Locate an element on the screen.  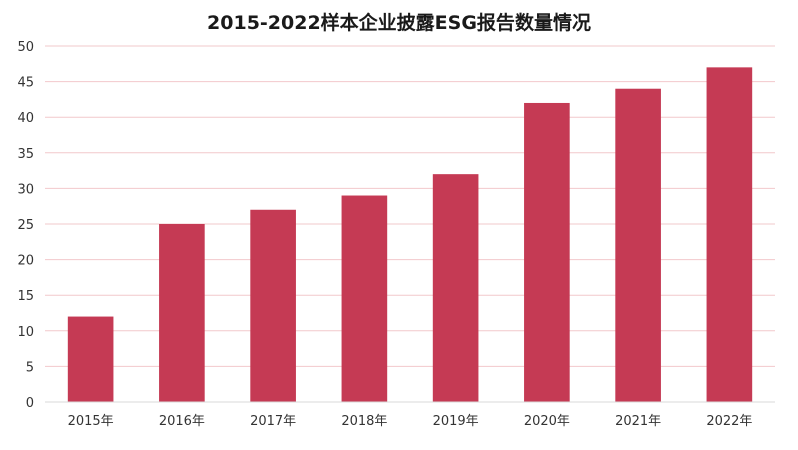
x-tick-label: 2022年 is located at coordinates (729, 421).